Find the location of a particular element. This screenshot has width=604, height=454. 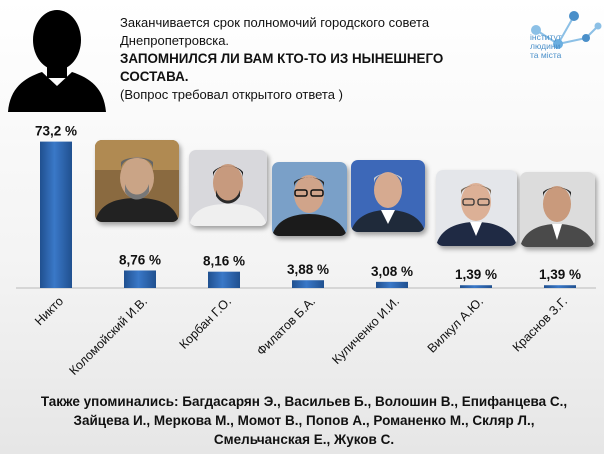

data-label-2: 8,16 % is located at coordinates (224, 261).